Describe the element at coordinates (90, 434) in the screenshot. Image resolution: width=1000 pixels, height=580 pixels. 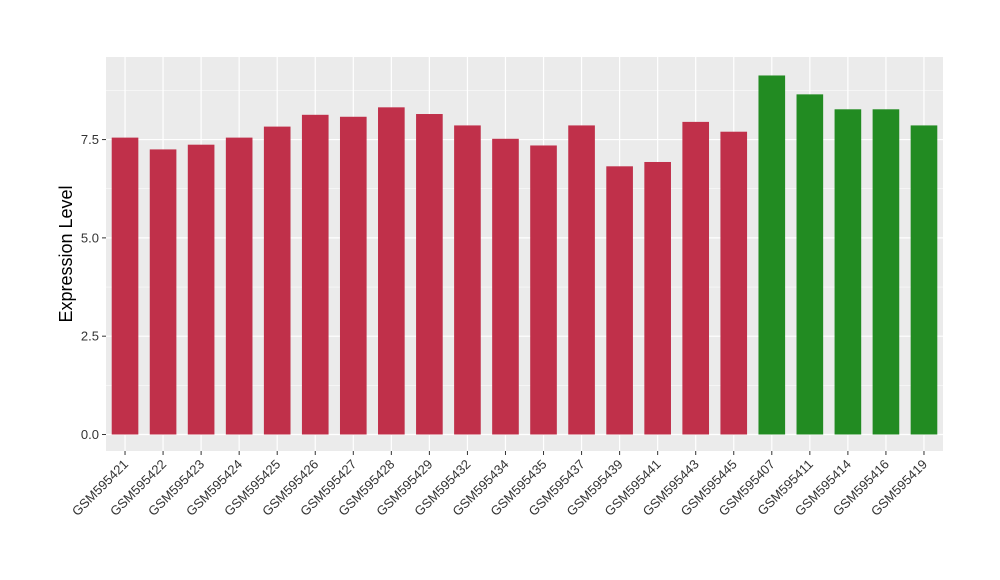
I see `y-tick-label: 0.0` at that location.